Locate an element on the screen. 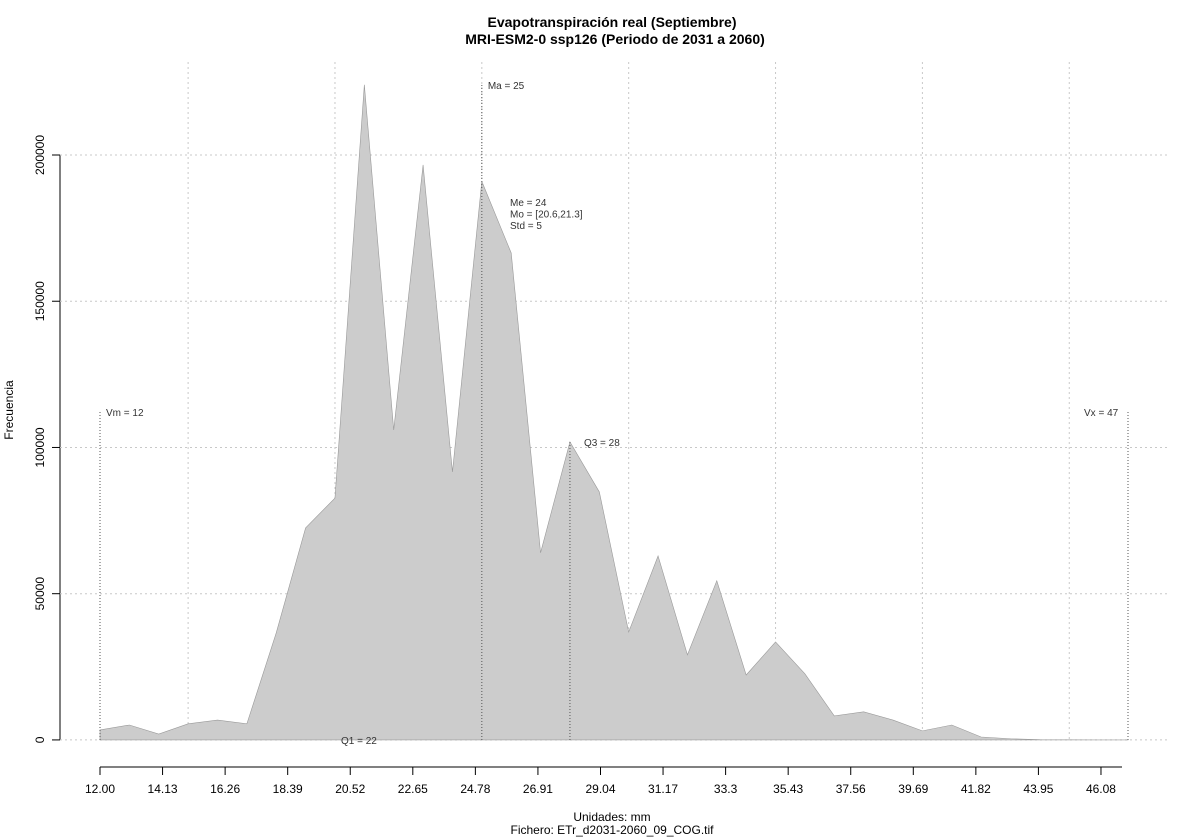  stat-label: Mo = [20.6,21.3] is located at coordinates (546, 215).